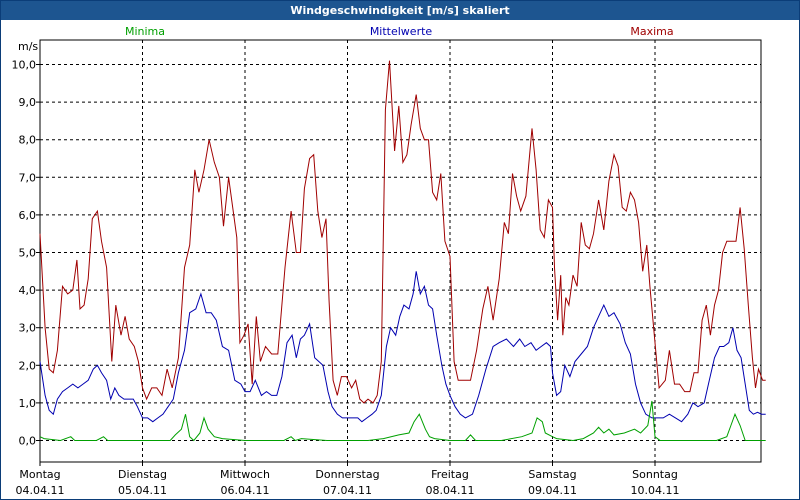  I want to click on x-tick-date: 09.04.11, so click(552, 490).